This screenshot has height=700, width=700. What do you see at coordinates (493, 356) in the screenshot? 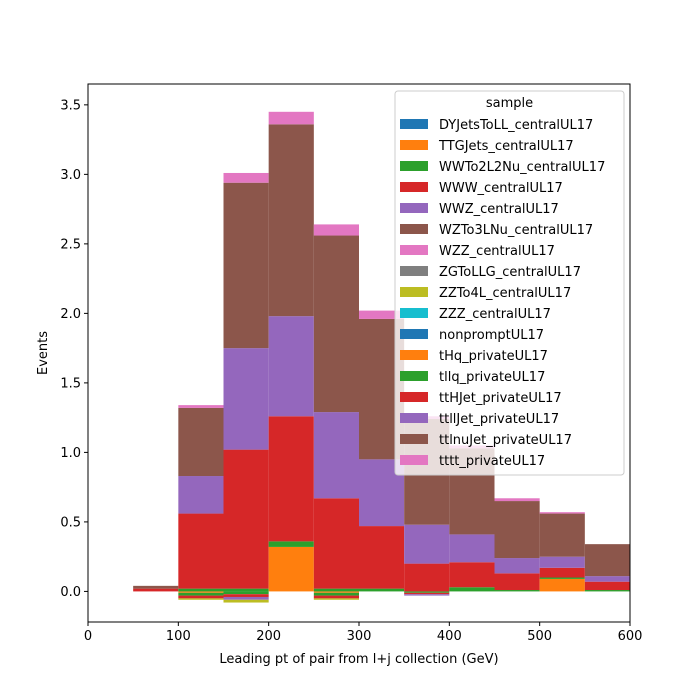
I see `legend-label: tHq_privateUL17` at bounding box center [493, 356].